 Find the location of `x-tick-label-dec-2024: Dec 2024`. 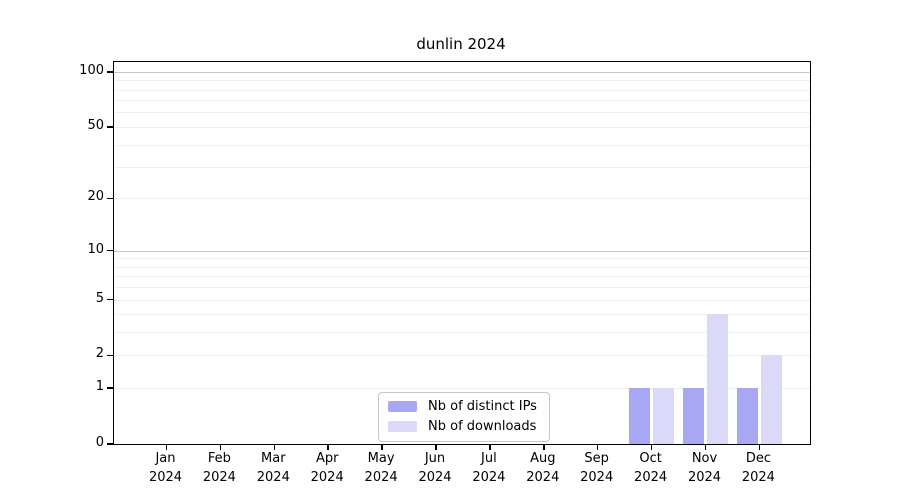

x-tick-label-dec-2024: Dec 2024 is located at coordinates (758, 468).